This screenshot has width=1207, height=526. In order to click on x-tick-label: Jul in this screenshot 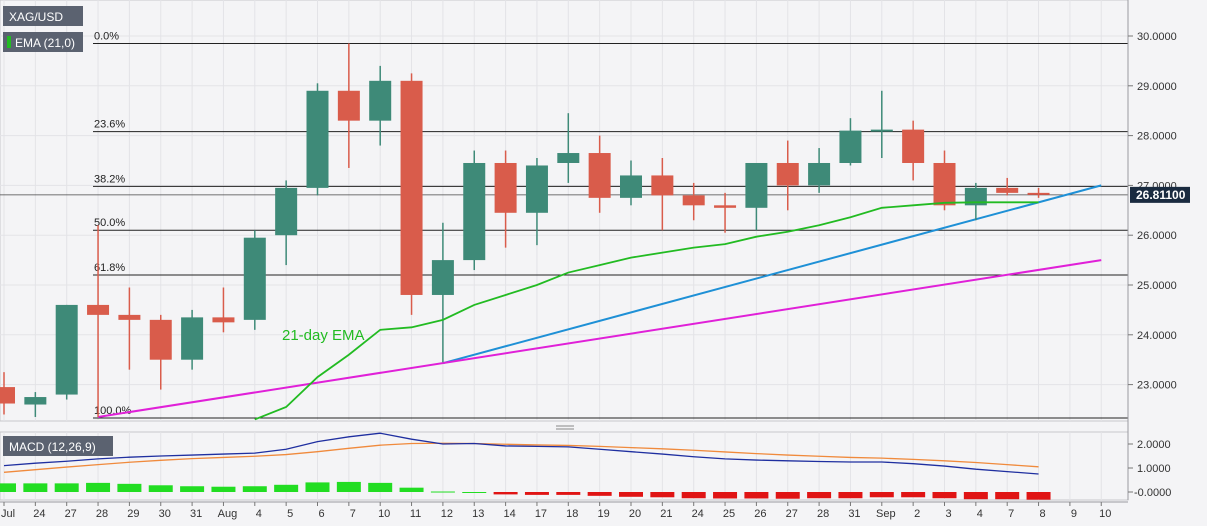, I will do `click(8, 514)`.